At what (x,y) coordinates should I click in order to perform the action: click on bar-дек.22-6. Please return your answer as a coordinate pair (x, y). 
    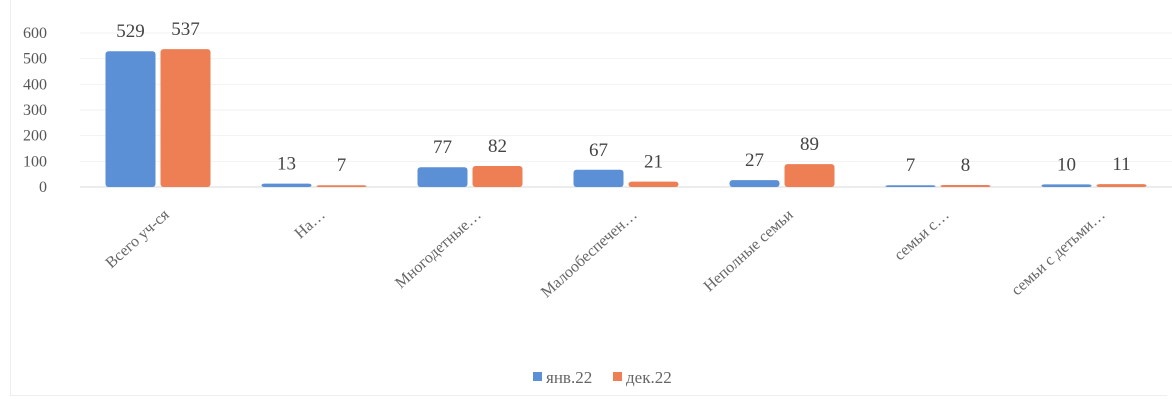
    Looking at the image, I should click on (1121, 185).